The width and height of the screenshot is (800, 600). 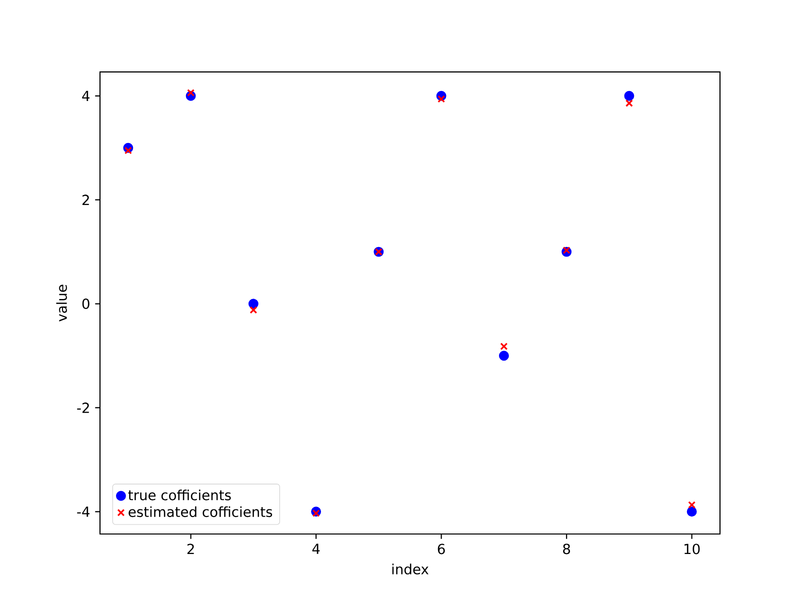 What do you see at coordinates (86, 95) in the screenshot?
I see `y-tick-label: 4` at bounding box center [86, 95].